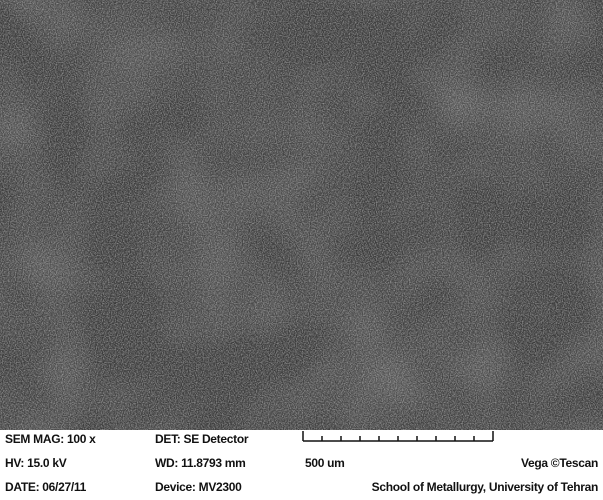 The width and height of the screenshot is (603, 500). I want to click on brand: Vega ©Tescan, so click(559, 463).